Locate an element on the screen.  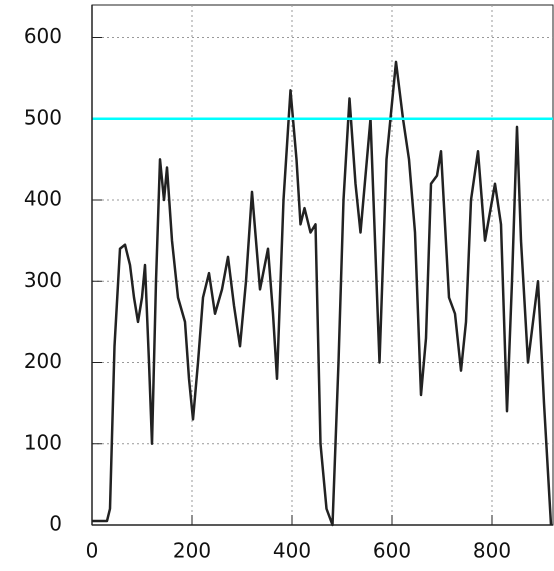
x-tick-label: 600 is located at coordinates (392, 551).